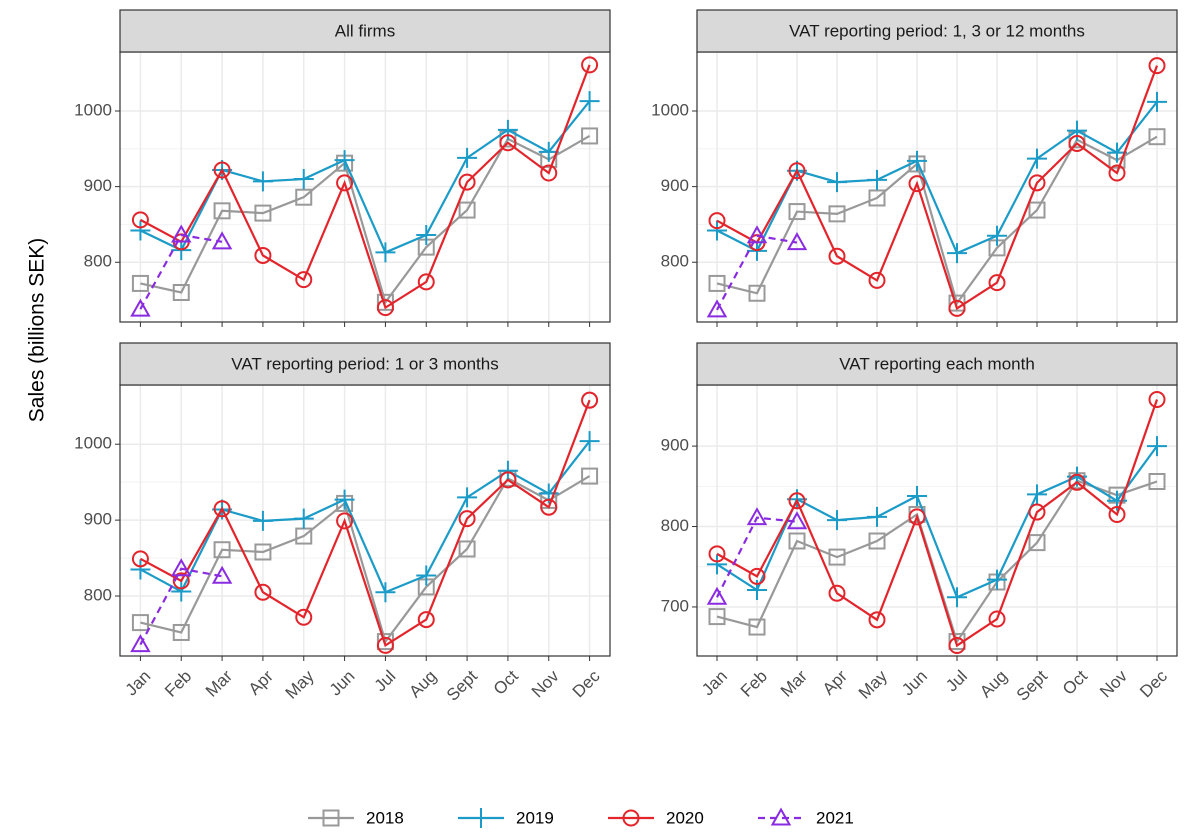 This screenshot has height=836, width=1195. What do you see at coordinates (300, 684) in the screenshot?
I see `x-tick-label: May` at bounding box center [300, 684].